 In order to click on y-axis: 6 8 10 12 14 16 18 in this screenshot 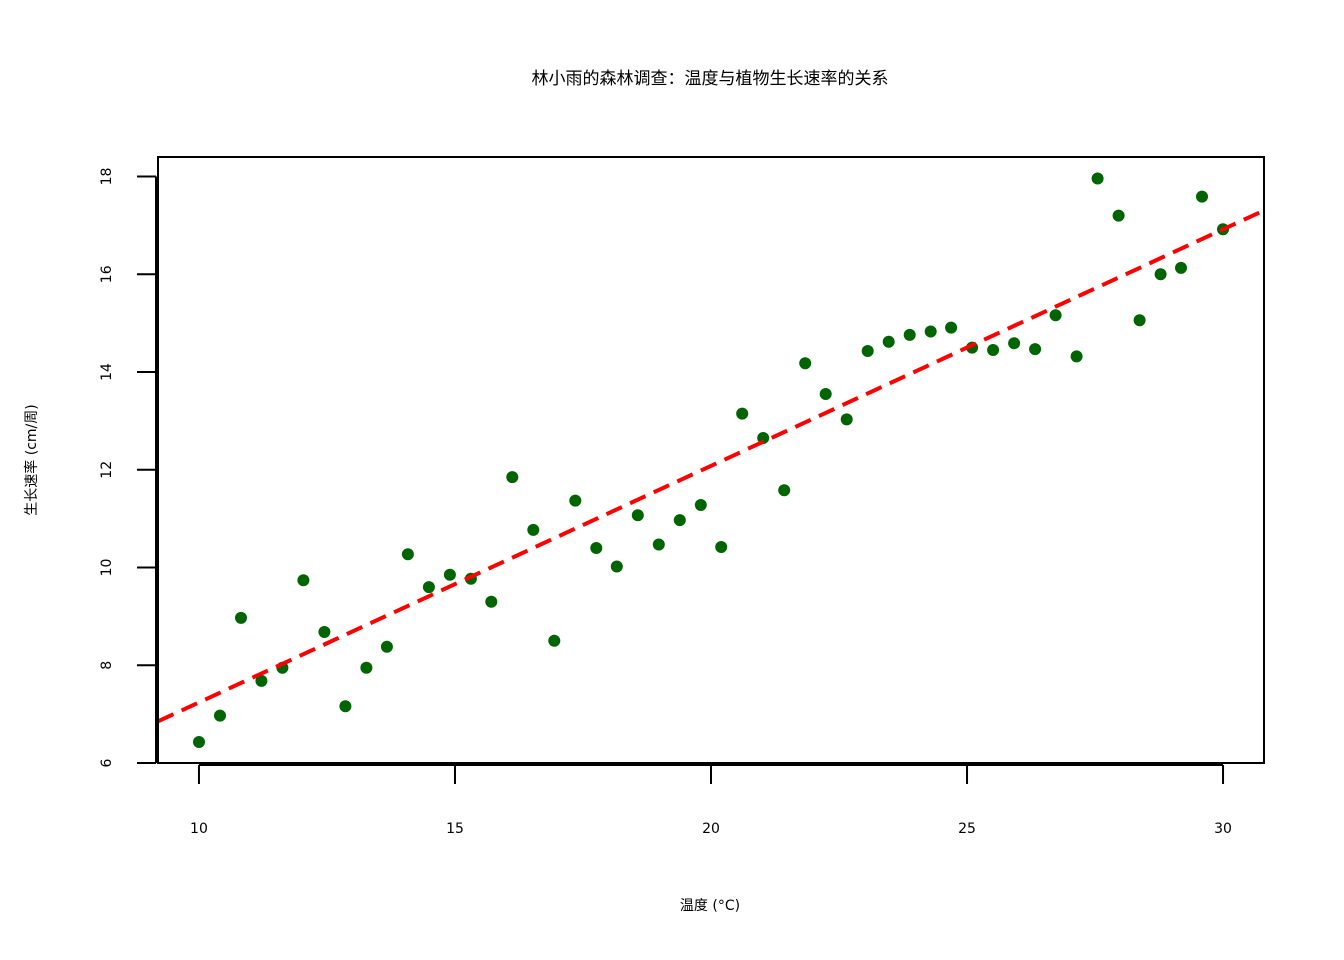, I will do `click(128, 467)`.